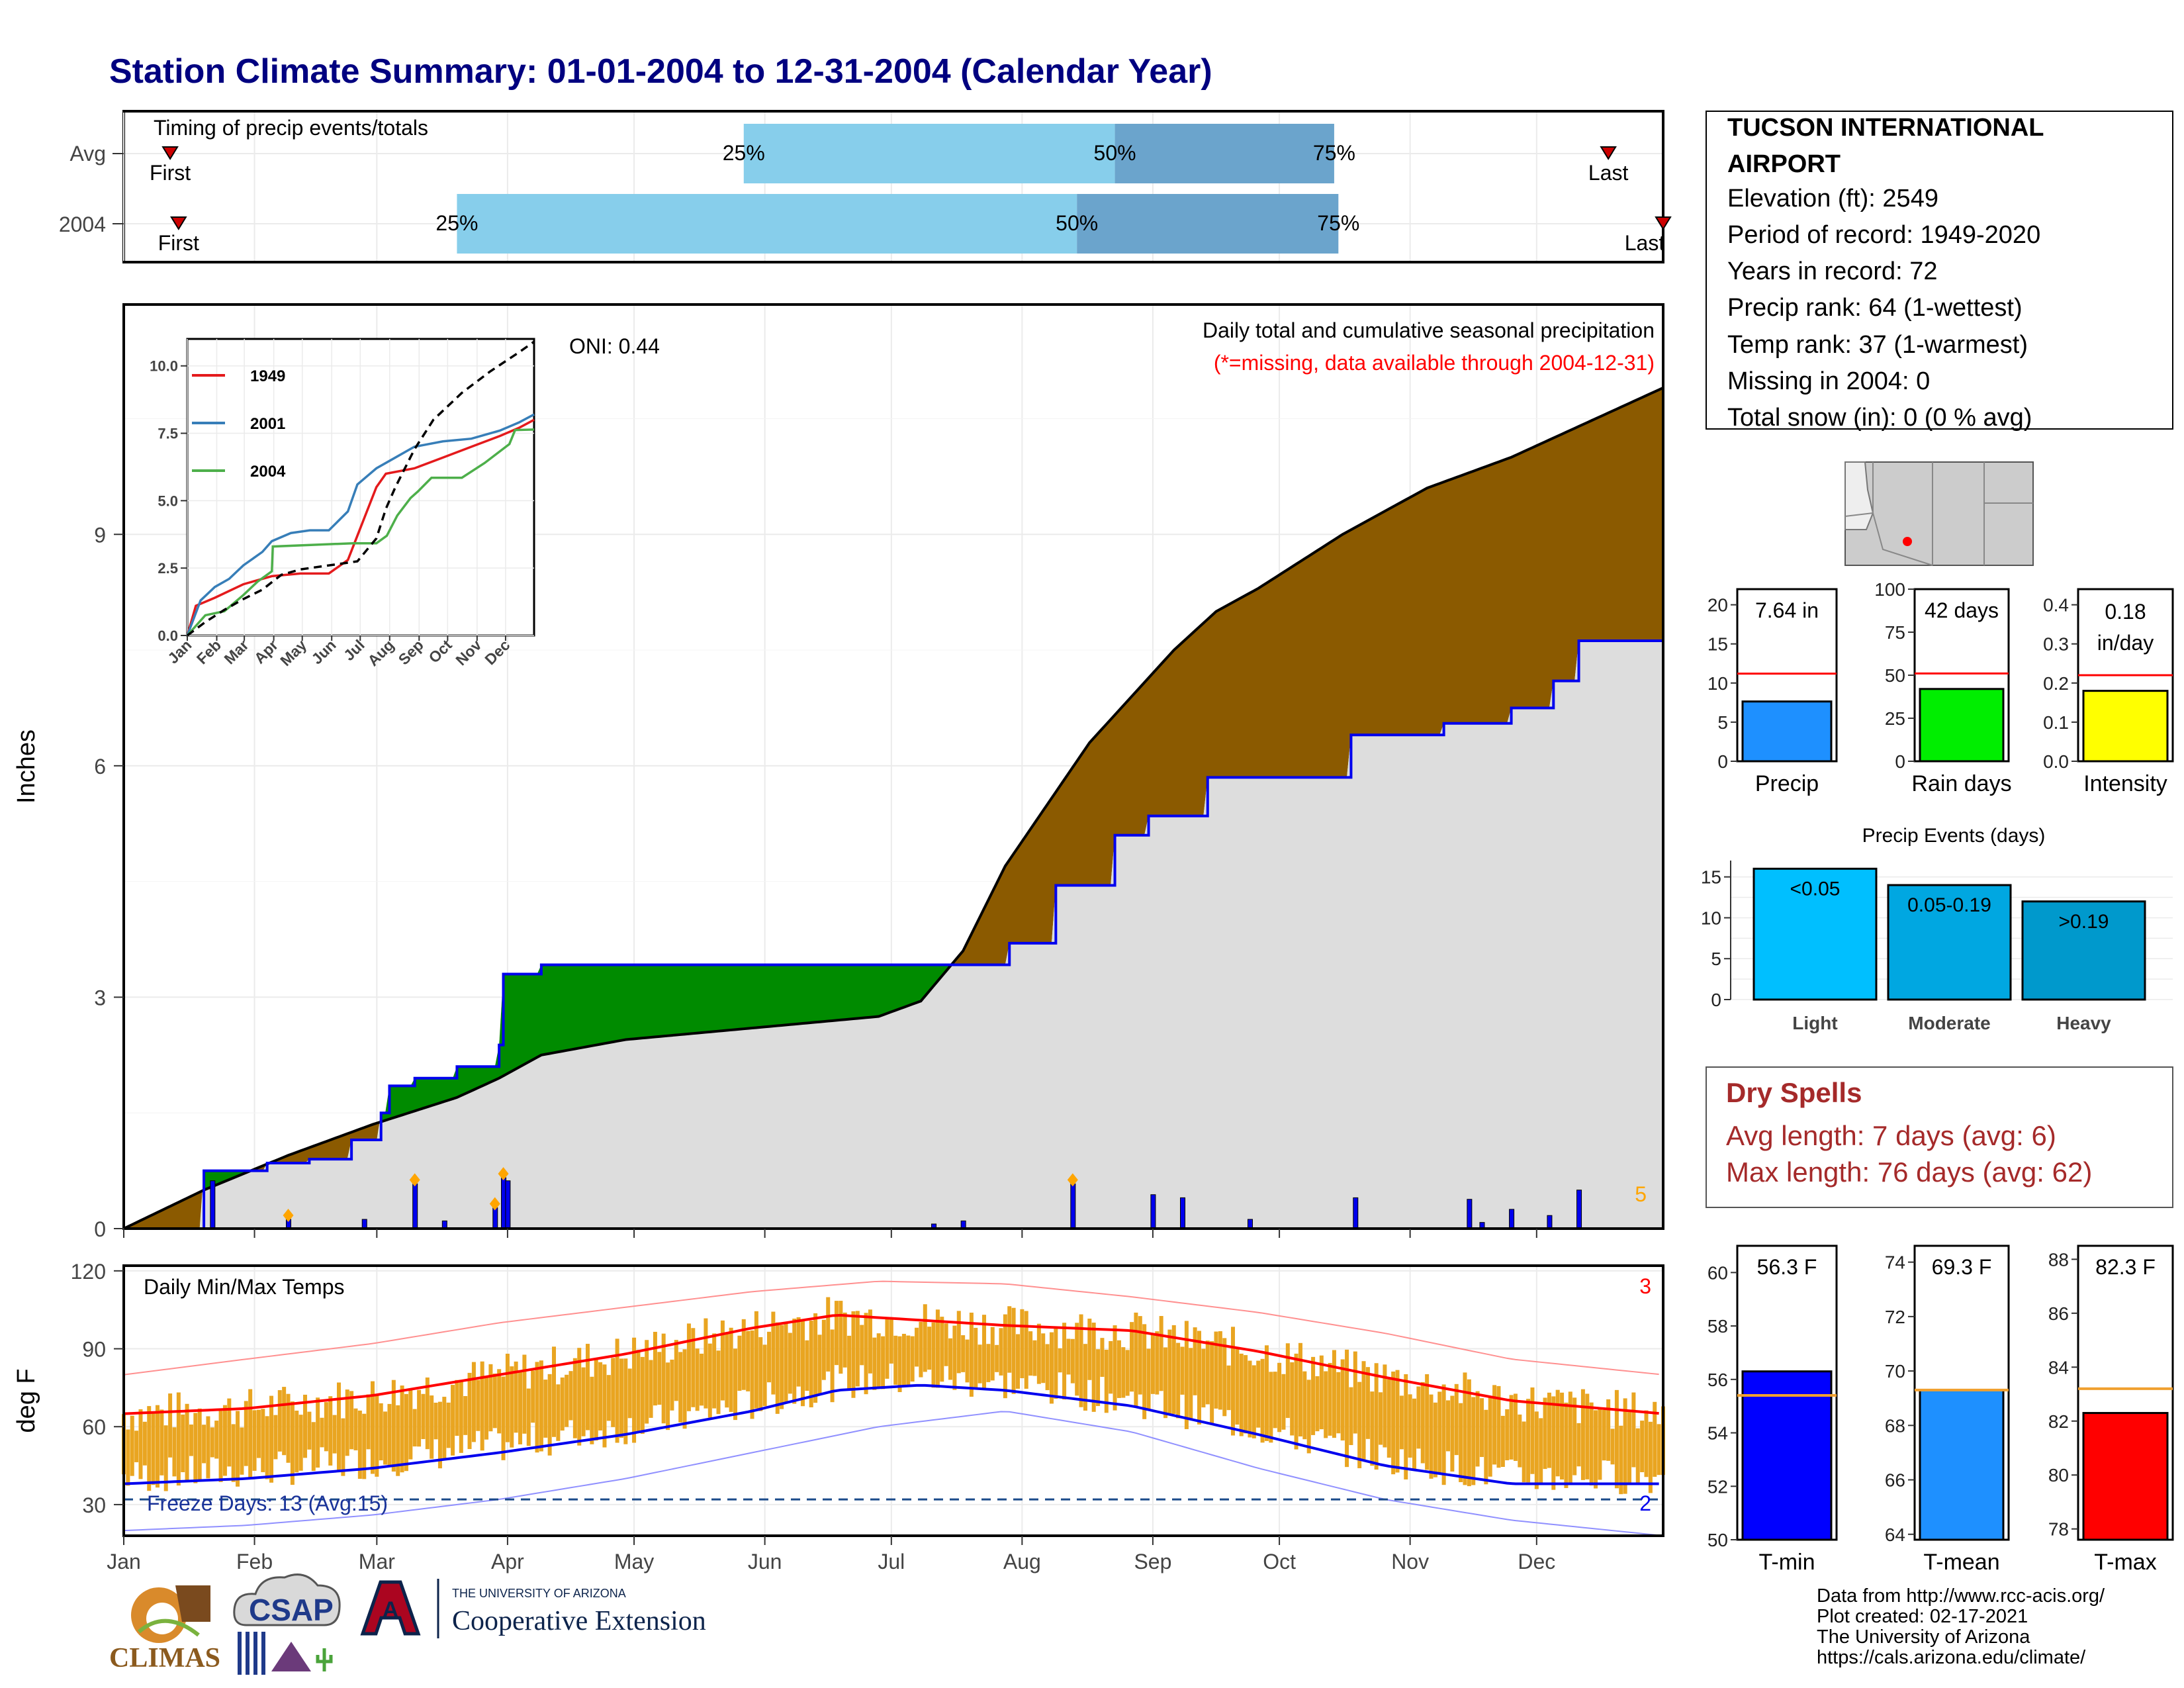 This screenshot has height=1688, width=2184. I want to click on precip-record-marker, so click(414, 1180).